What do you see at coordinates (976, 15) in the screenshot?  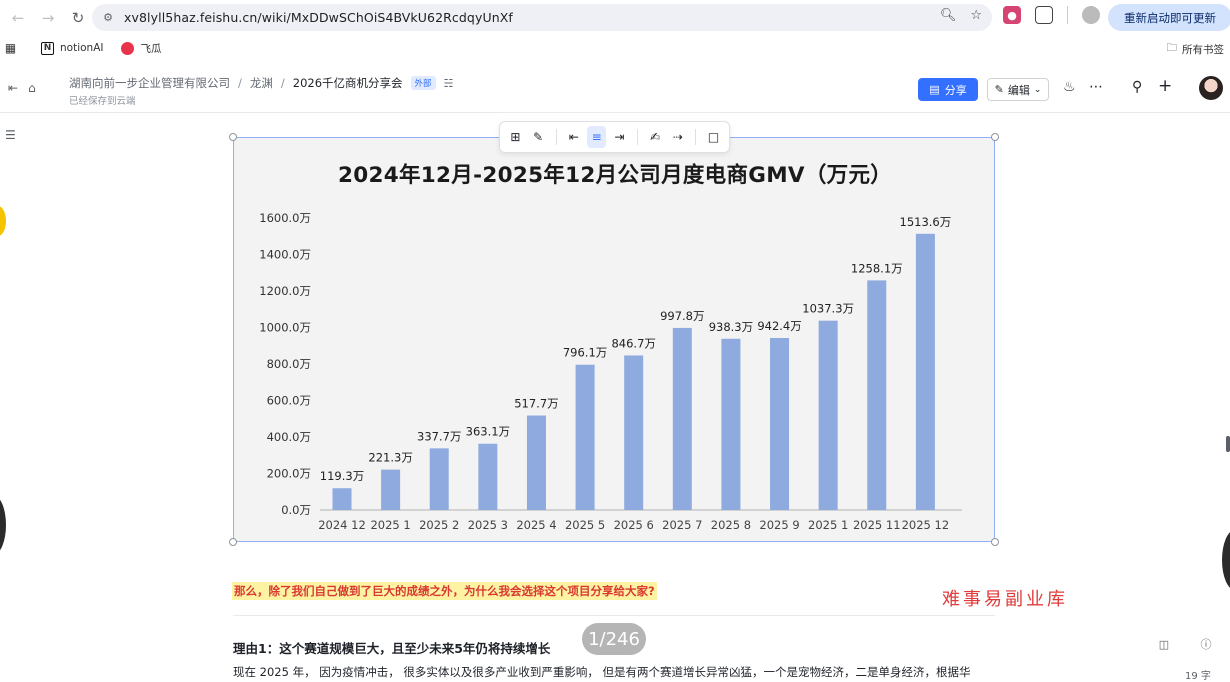 I see `bookmark-star-icon: ☆` at bounding box center [976, 15].